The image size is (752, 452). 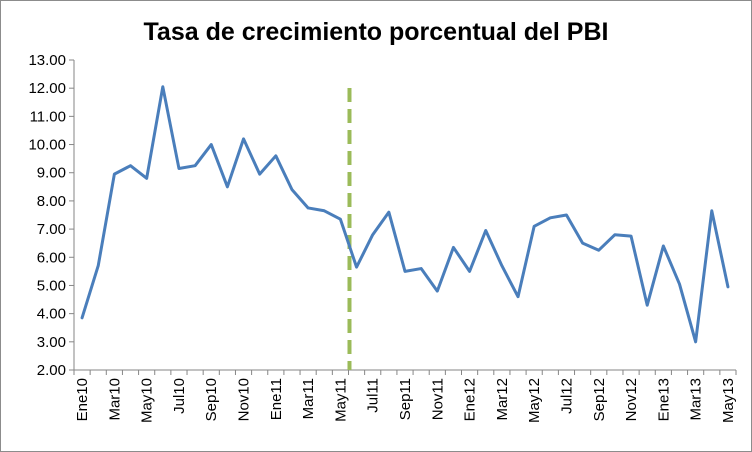 I want to click on x-tick-label: Mar10, so click(x=114, y=399).